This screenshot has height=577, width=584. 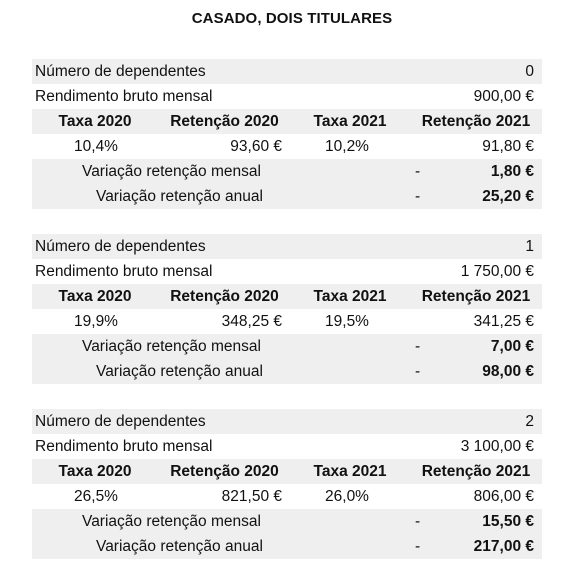 What do you see at coordinates (251, 321) in the screenshot?
I see `retencao-2020-value: 348,25 €` at bounding box center [251, 321].